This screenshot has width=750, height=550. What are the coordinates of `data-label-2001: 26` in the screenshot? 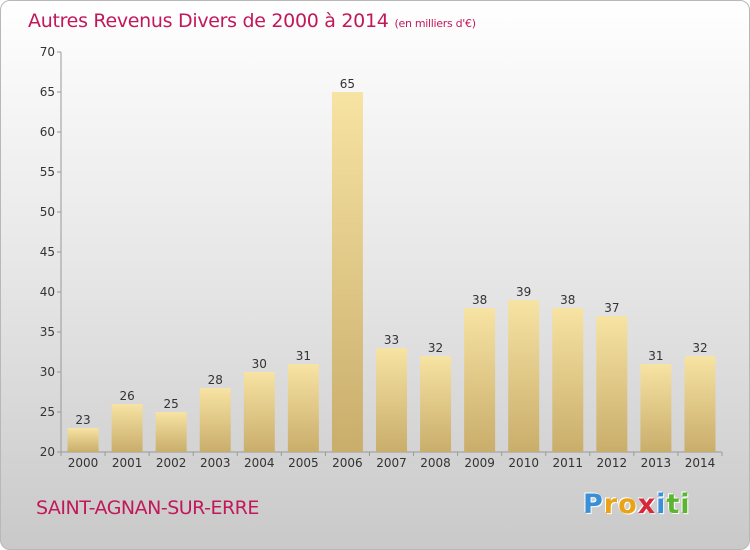 It's located at (126, 396).